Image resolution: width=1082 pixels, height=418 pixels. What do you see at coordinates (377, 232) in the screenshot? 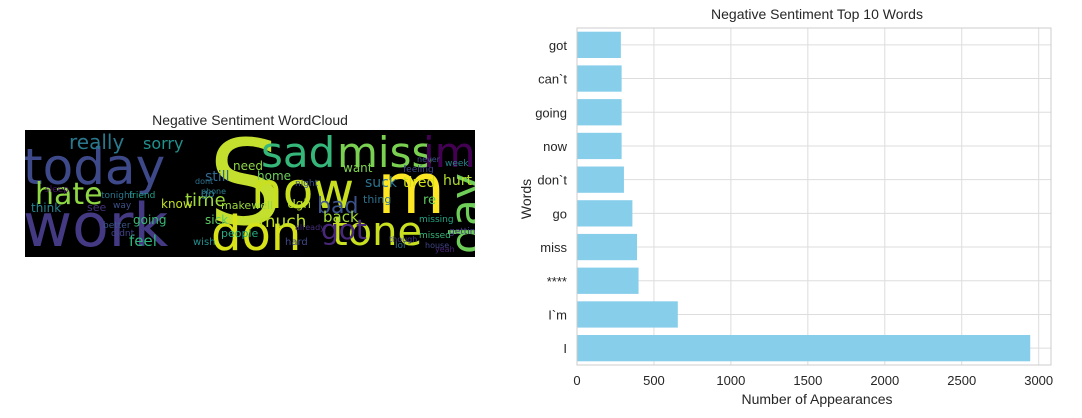
I see `cloud-word: tone` at bounding box center [377, 232].